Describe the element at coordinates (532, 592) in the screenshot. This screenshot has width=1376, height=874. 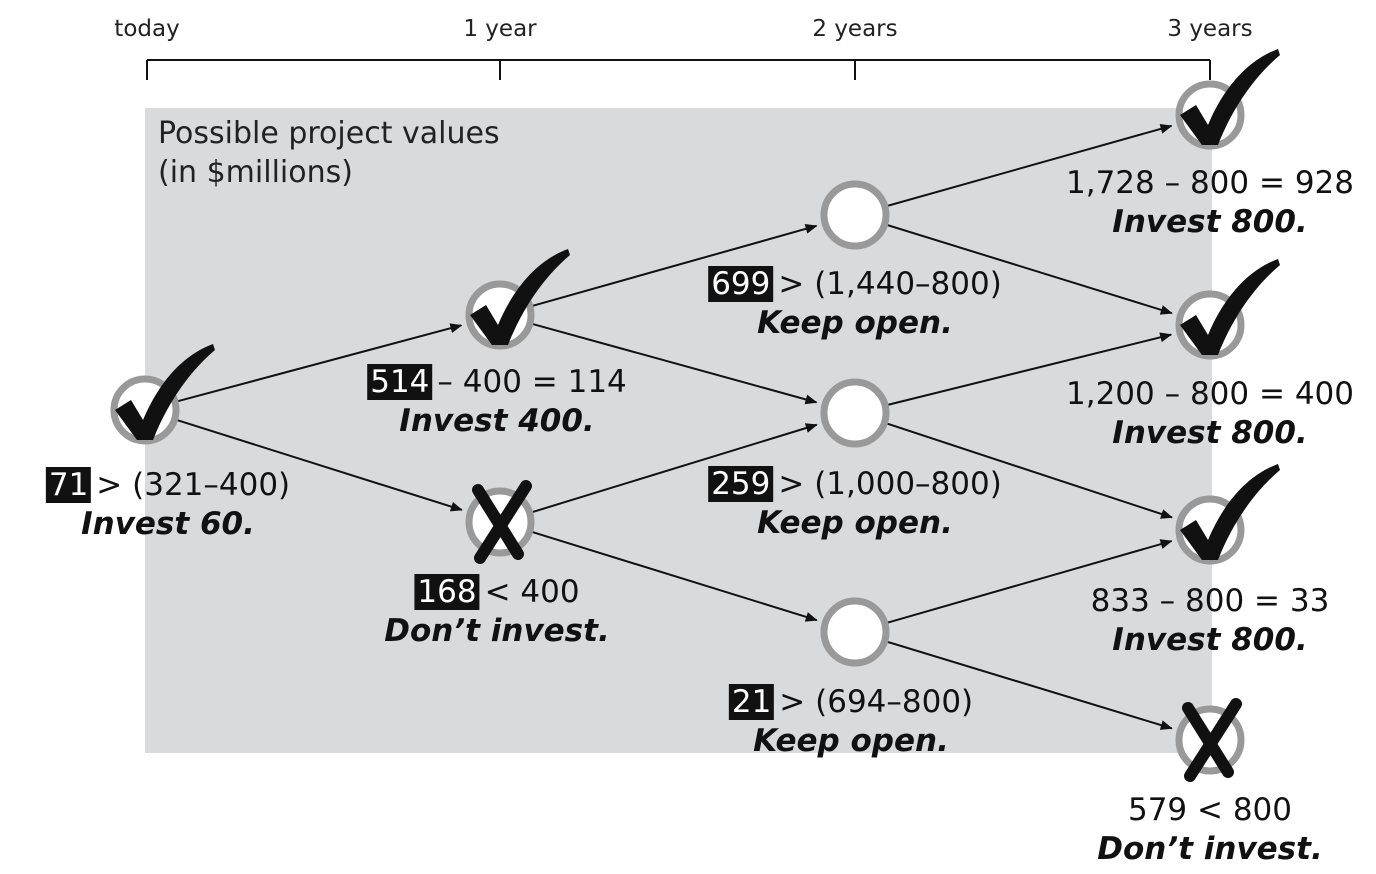
I see `node-text: < 400` at that location.